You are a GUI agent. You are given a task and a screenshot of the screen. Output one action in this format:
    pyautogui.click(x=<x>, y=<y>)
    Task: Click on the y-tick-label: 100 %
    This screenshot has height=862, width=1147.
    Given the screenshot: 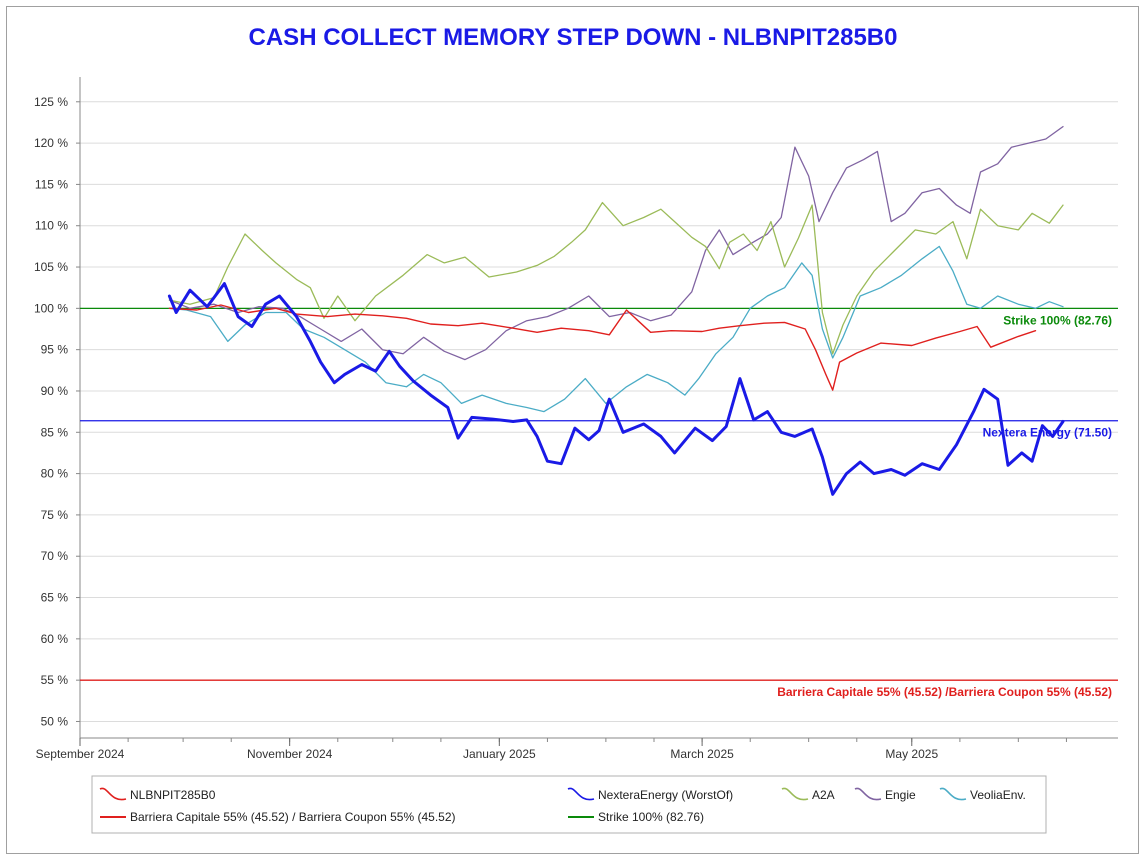 What is the action you would take?
    pyautogui.click(x=51, y=308)
    